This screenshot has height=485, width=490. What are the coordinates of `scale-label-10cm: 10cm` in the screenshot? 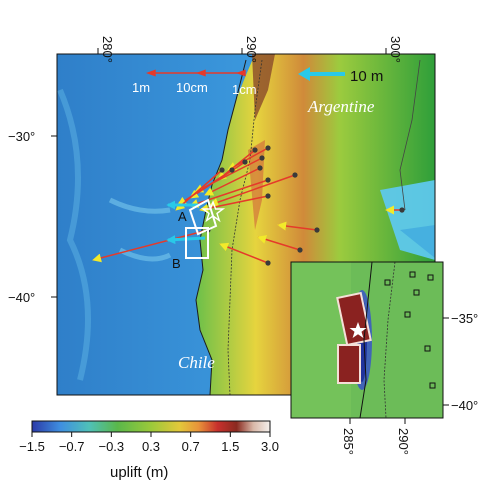 It's located at (192, 87).